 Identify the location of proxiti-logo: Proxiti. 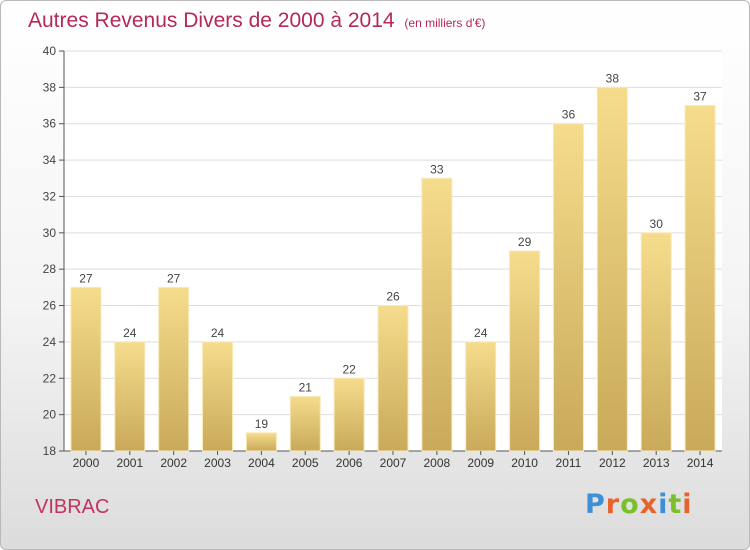
(639, 504).